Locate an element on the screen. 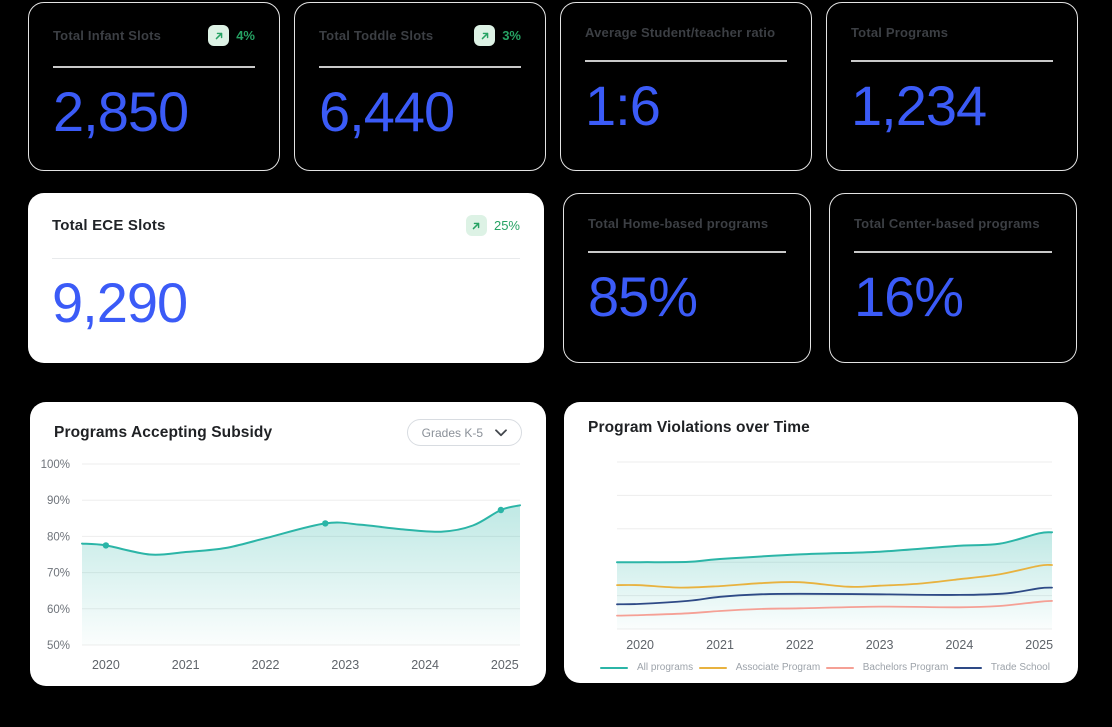 Image resolution: width=1112 pixels, height=727 pixels. kpi-card-center-based-programs: Total Center-based programs 16% is located at coordinates (953, 278).